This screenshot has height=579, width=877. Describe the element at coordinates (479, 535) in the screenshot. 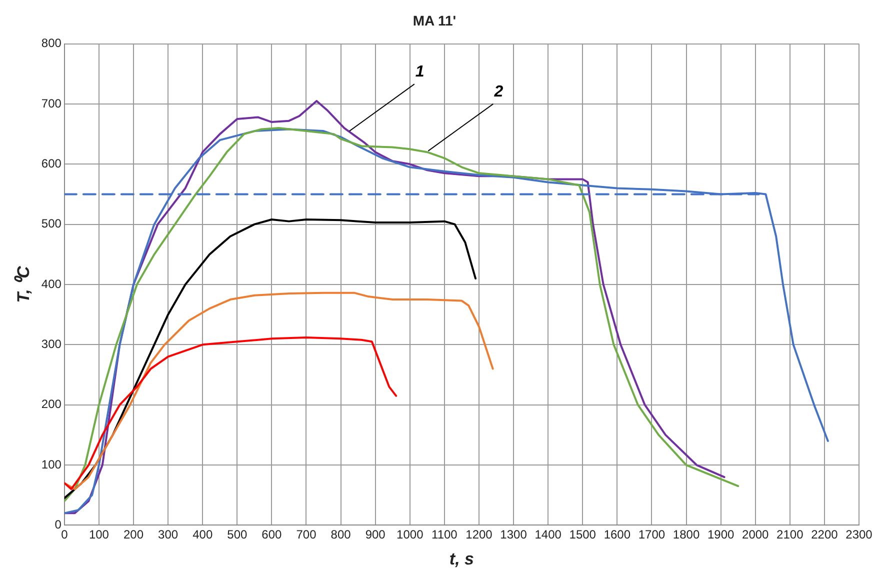

I see `x-tick-label: 1200` at that location.